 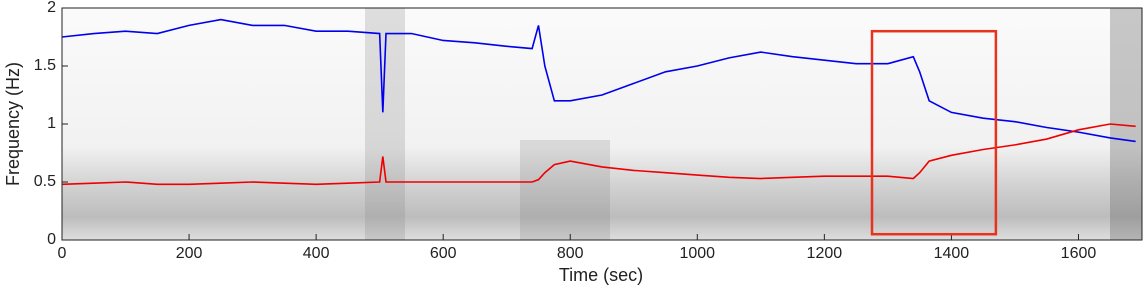 I want to click on x-tick-label: 0, so click(x=62, y=253).